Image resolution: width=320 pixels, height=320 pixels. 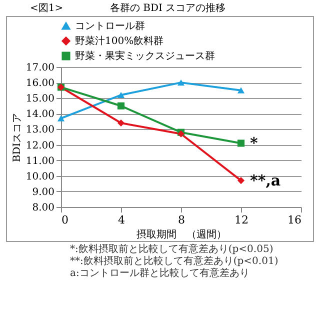 I want to click on y-tick-label: 17.00, so click(x=40, y=68).